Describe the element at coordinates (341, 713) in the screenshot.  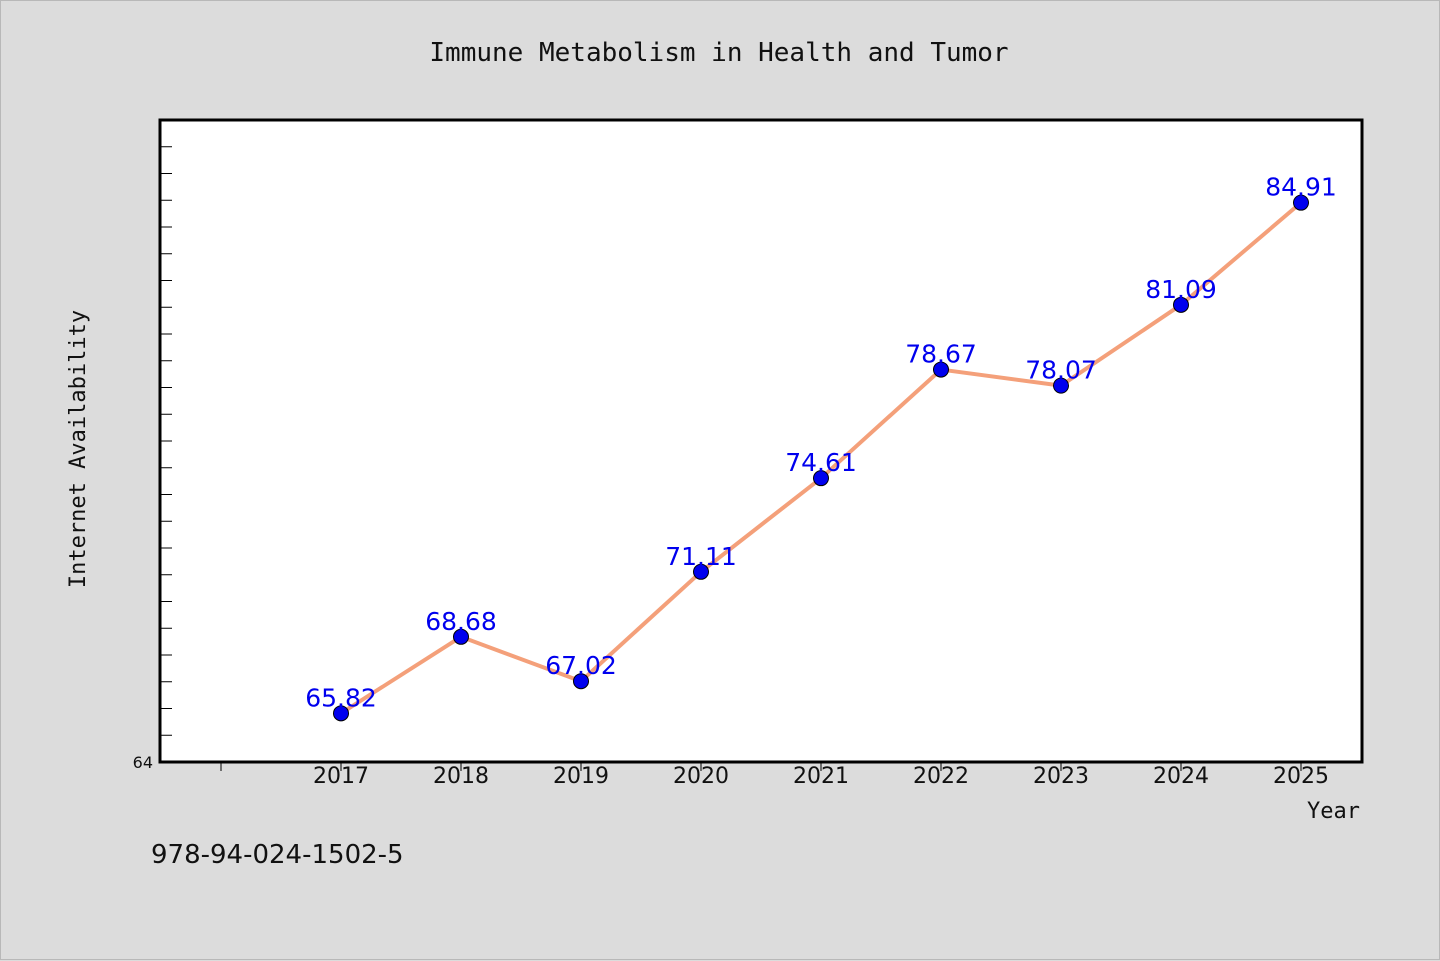
I see `data-point-2017` at that location.